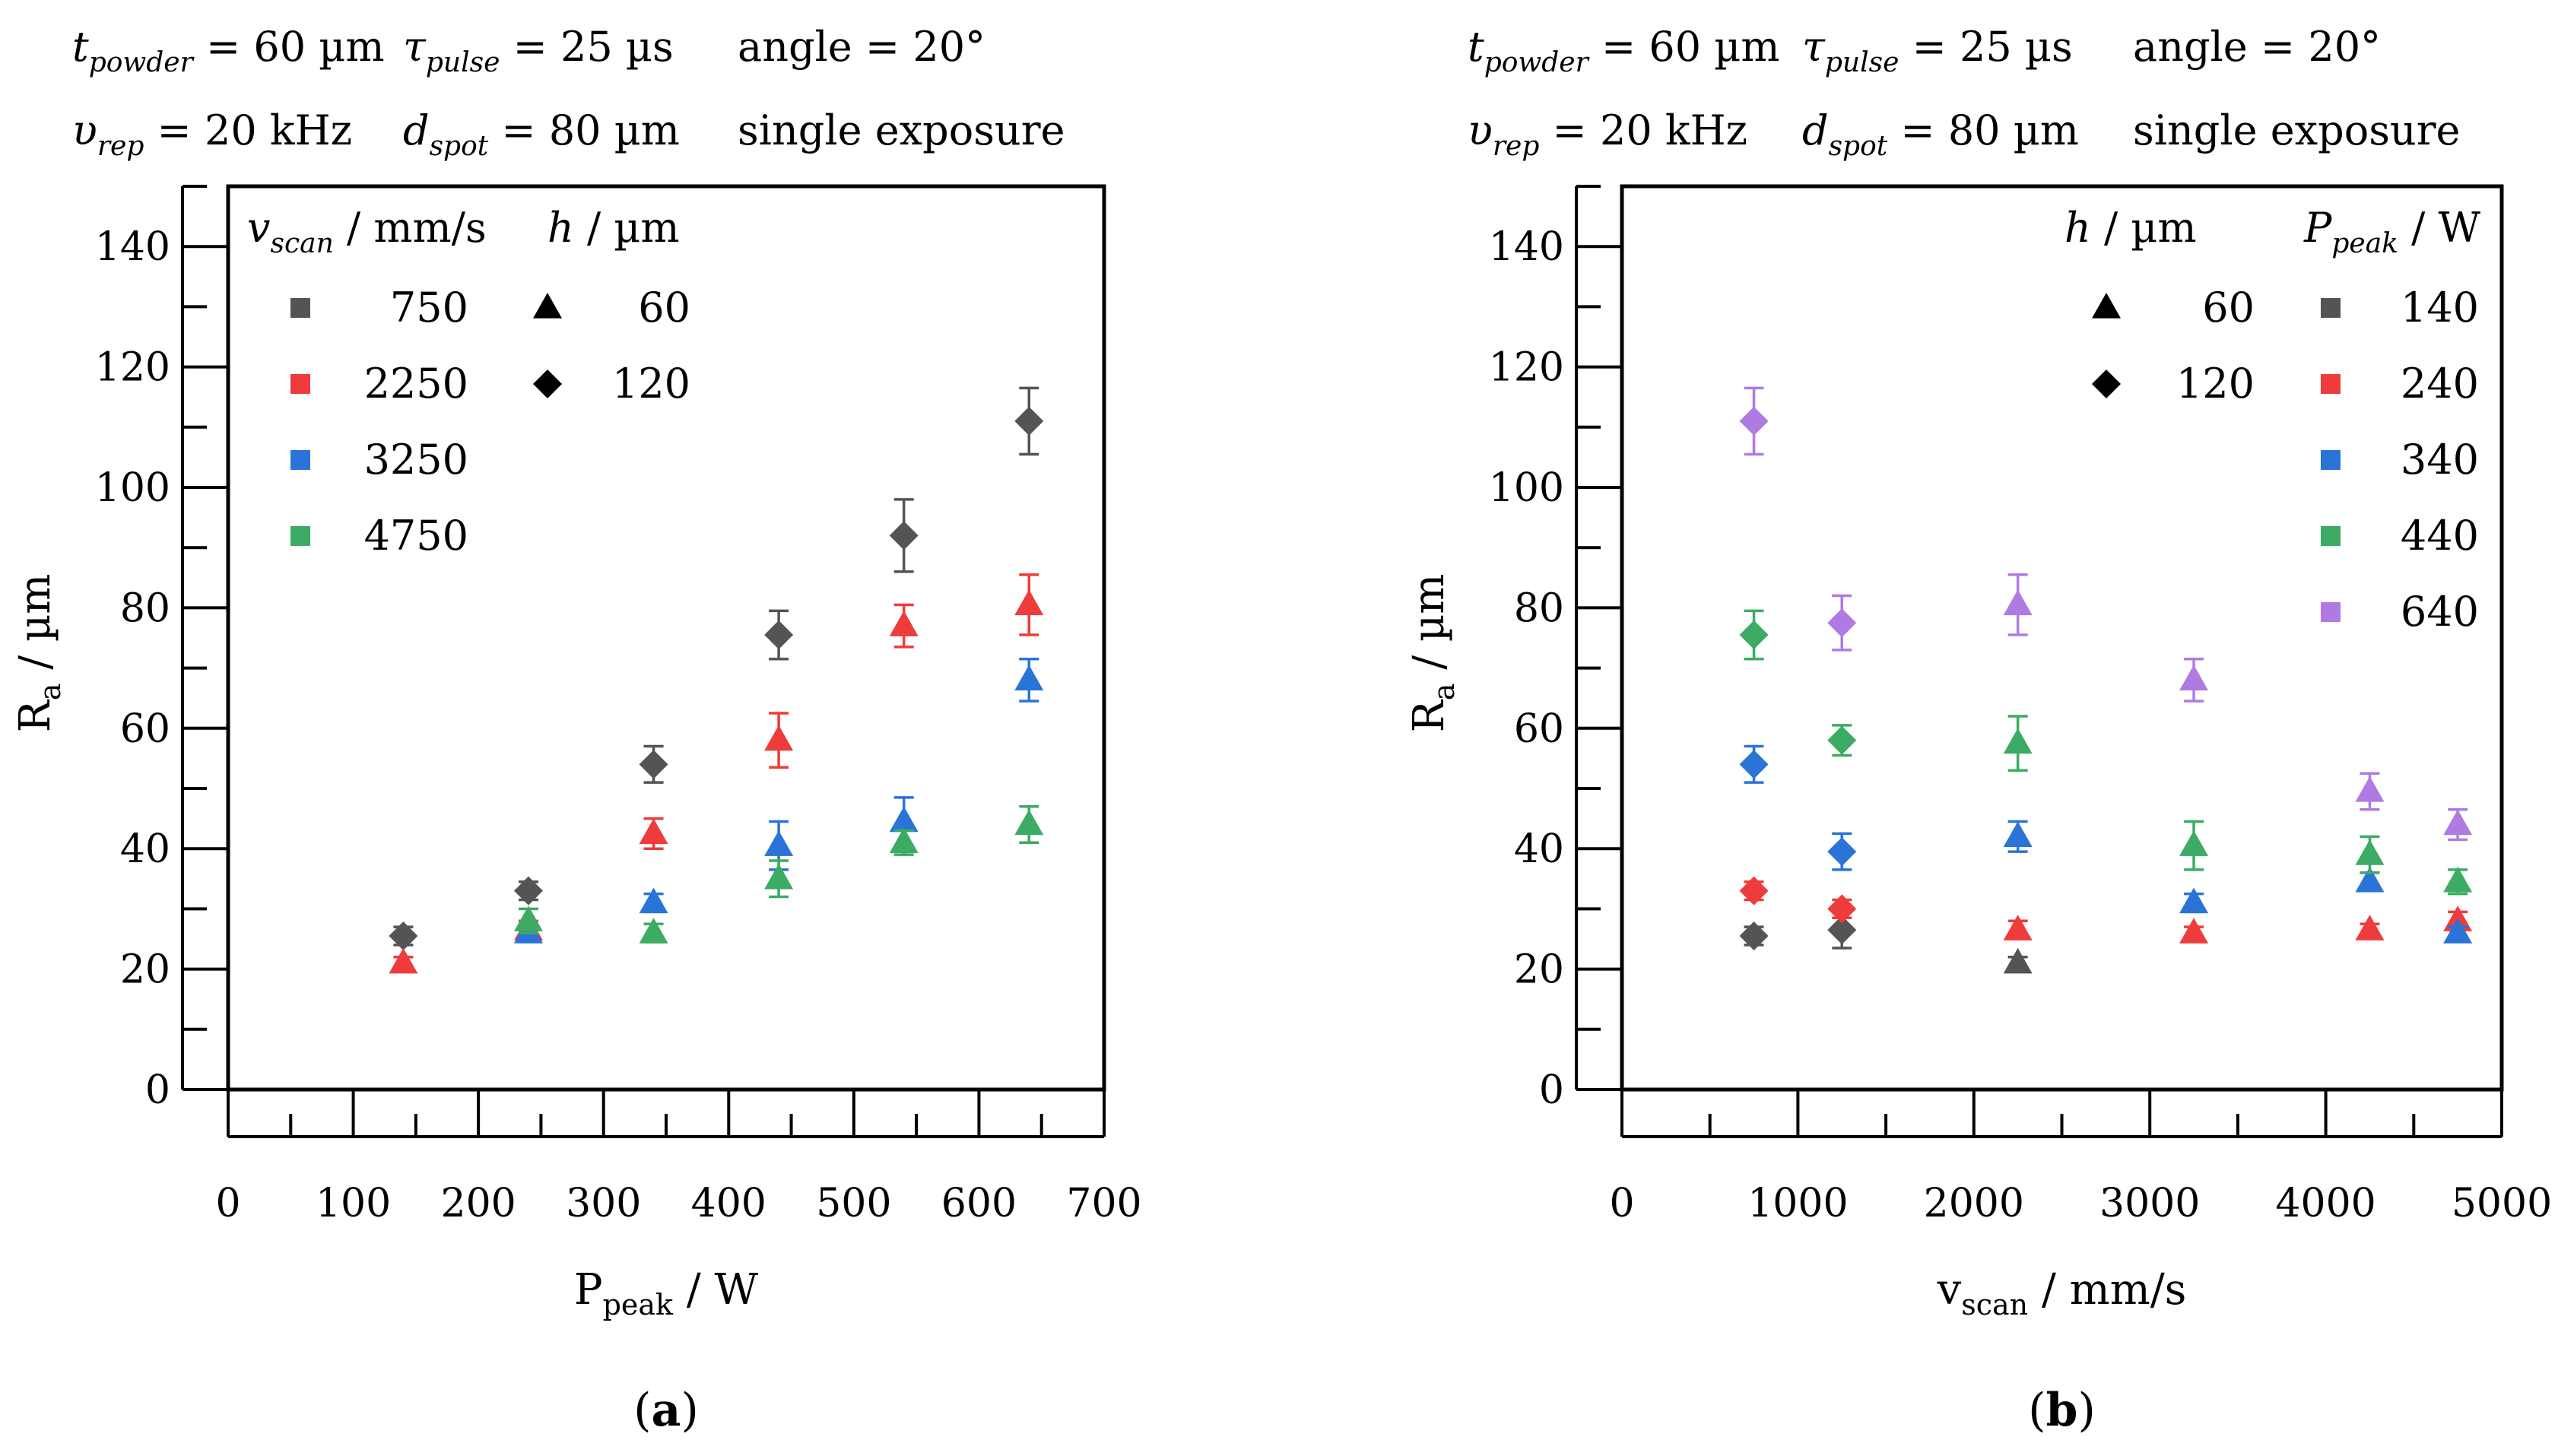  What do you see at coordinates (1539, 970) in the screenshot?
I see `y-tick-label: 20` at bounding box center [1539, 970].